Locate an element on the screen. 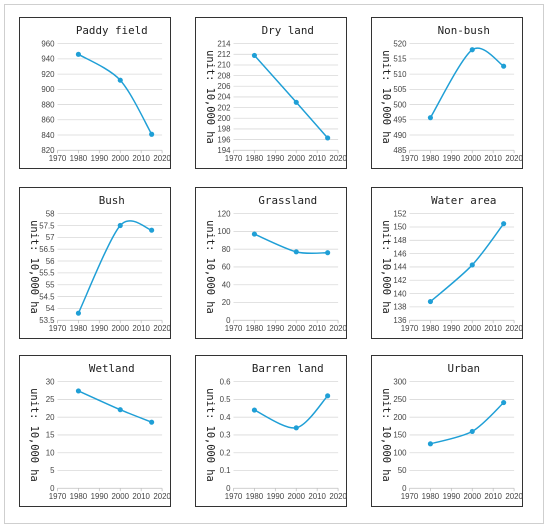 The height and width of the screenshot is (530, 550). y-tick-label: 920 is located at coordinates (48, 74).